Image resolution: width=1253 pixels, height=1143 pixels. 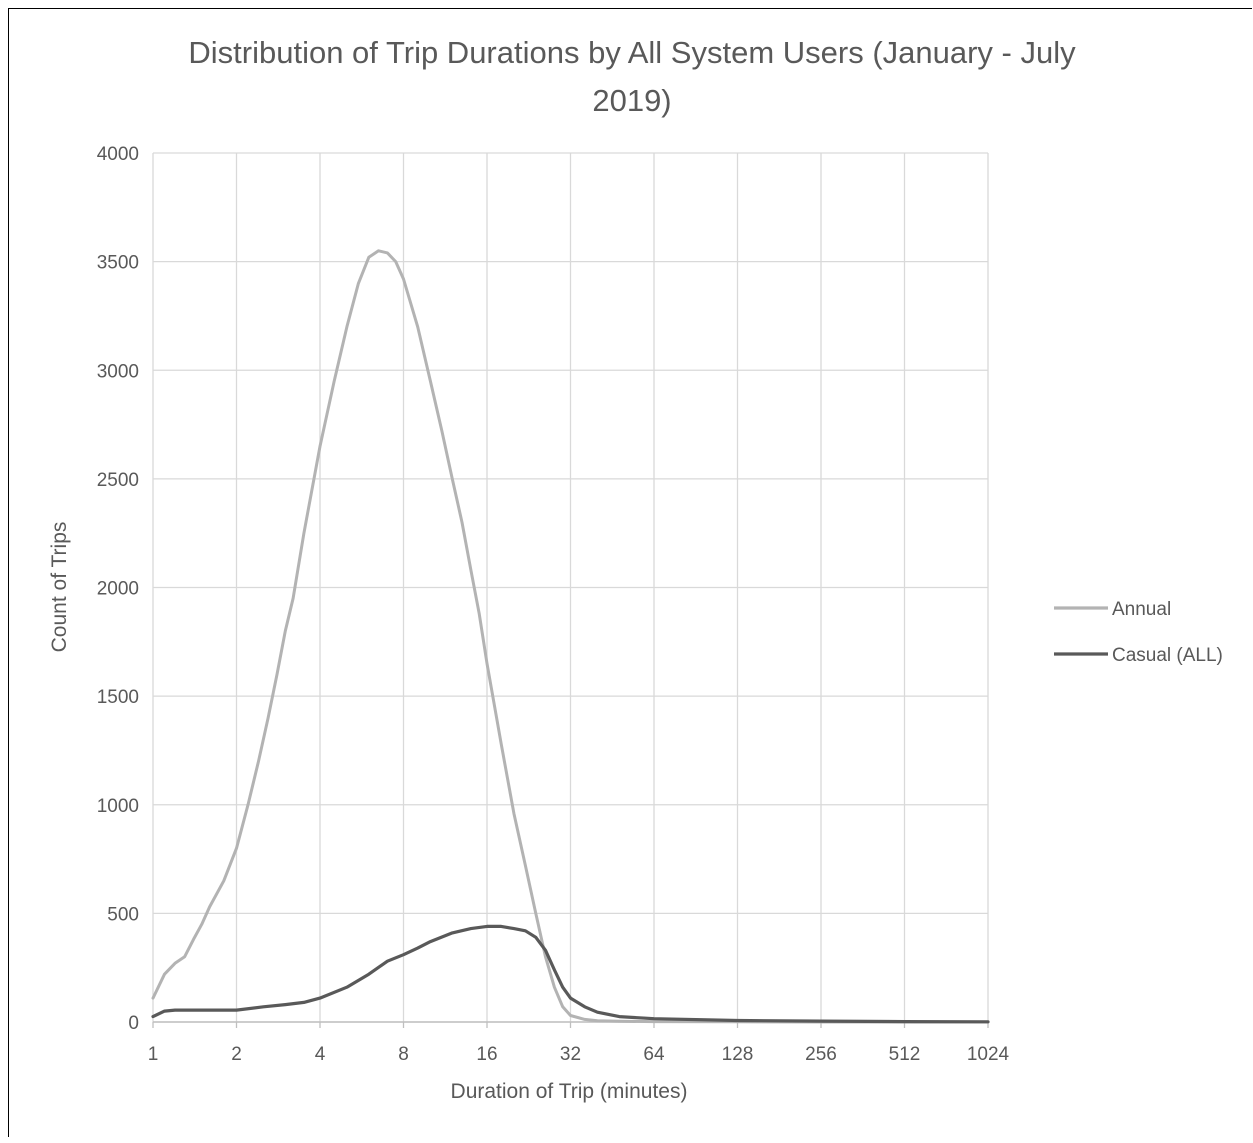 What do you see at coordinates (1167, 655) in the screenshot?
I see `legend-label: Casual (ALL)` at bounding box center [1167, 655].